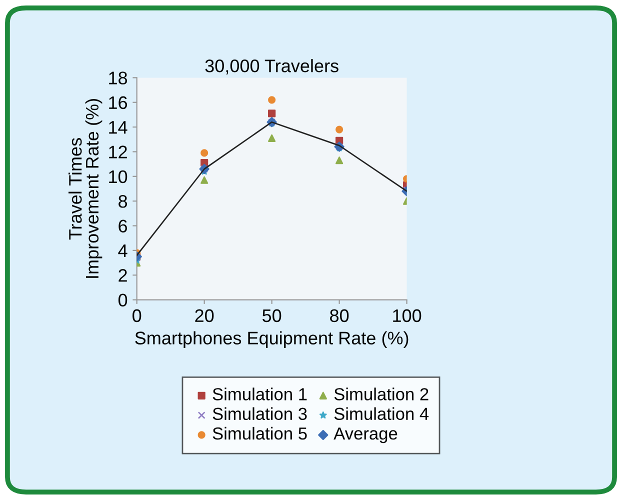 The image size is (622, 498). What do you see at coordinates (85, 188) in the screenshot?
I see `y-axis-title: Travel Times Improvement Rate (%)` at bounding box center [85, 188].